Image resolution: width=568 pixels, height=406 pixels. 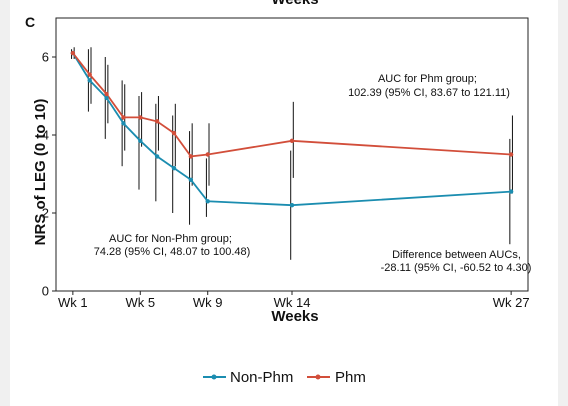 I want to click on top-clipped-label: Weeks, so click(x=294, y=4).